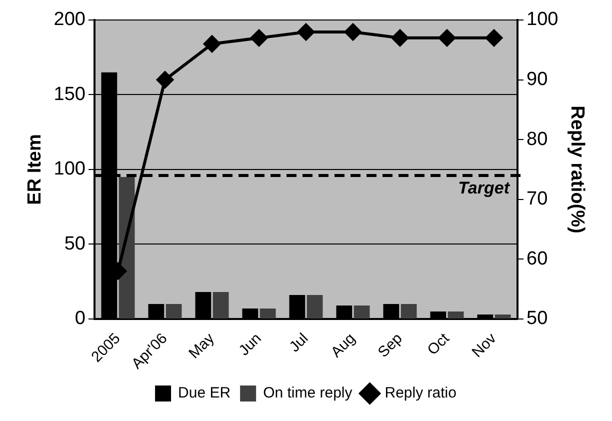 The image size is (612, 421). What do you see at coordinates (75, 243) in the screenshot?
I see `y-tick-label: 50` at bounding box center [75, 243].